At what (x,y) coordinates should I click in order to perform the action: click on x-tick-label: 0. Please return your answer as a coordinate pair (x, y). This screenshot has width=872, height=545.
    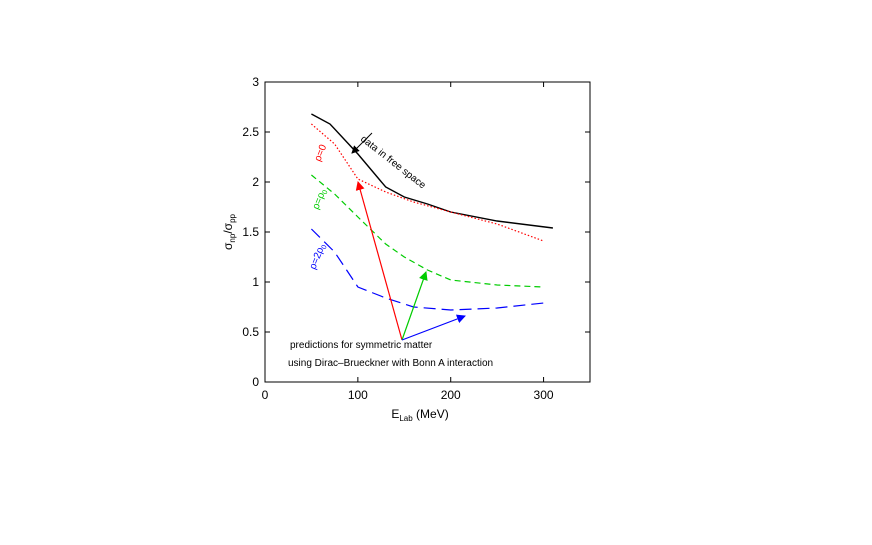
    Looking at the image, I should click on (265, 395).